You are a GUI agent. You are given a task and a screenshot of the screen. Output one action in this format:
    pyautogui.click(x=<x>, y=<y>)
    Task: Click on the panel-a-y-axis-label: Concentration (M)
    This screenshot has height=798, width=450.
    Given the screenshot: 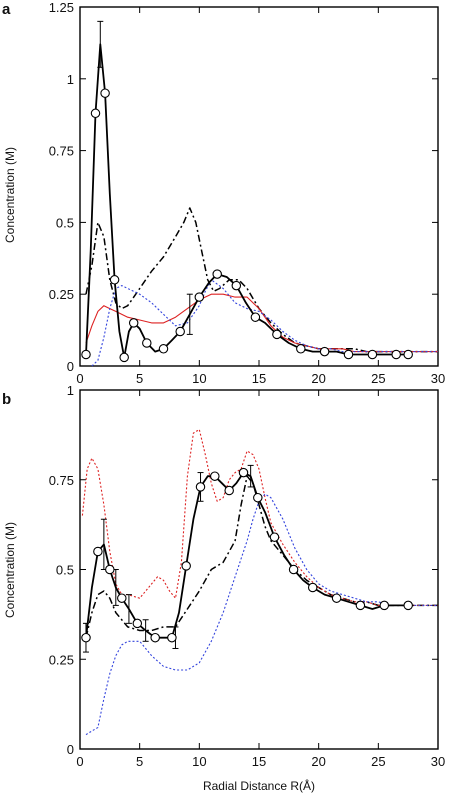 What is the action you would take?
    pyautogui.click(x=10, y=195)
    